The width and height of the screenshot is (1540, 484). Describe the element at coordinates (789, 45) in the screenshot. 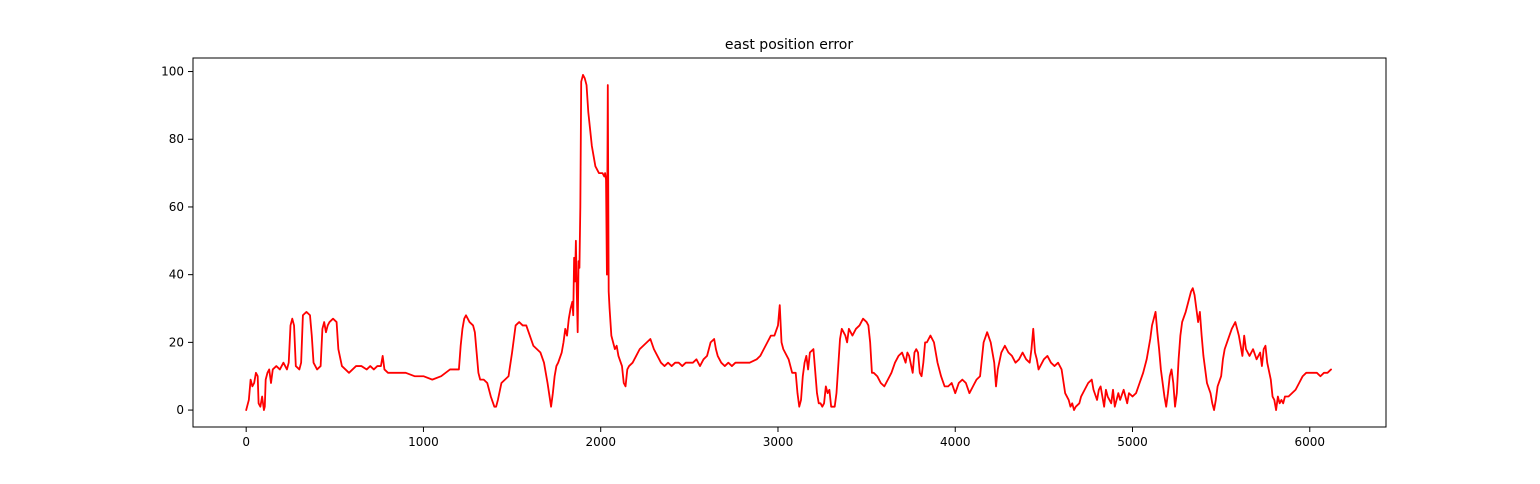

I see `chart-title: east position error` at that location.